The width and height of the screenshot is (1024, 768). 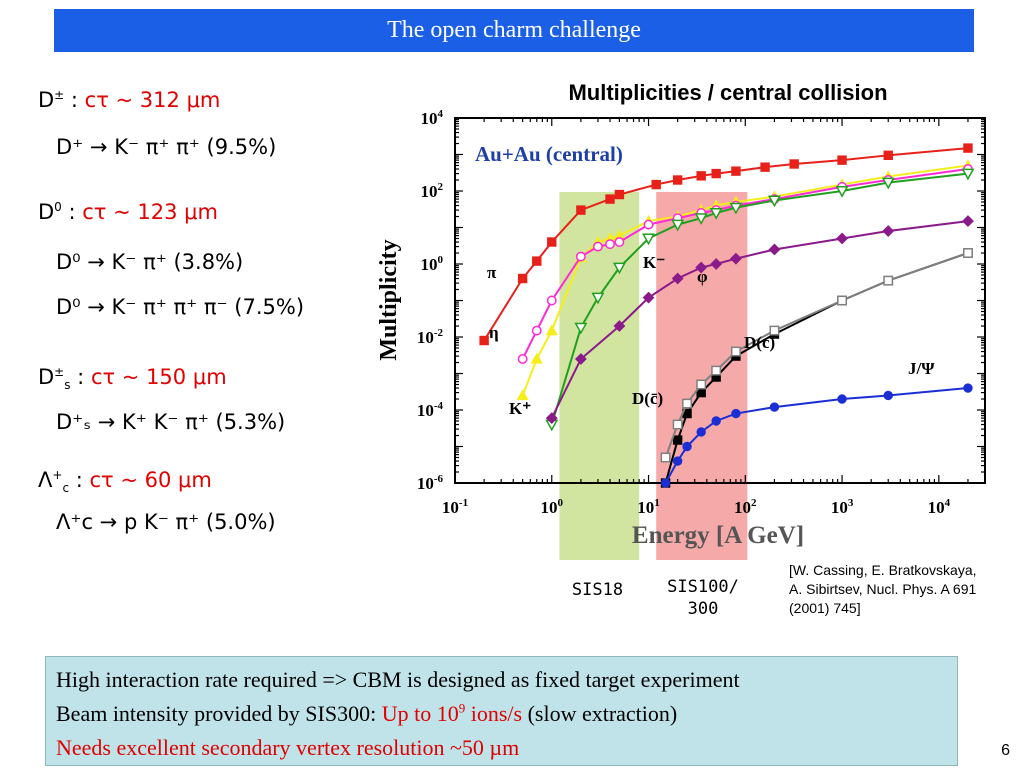 I want to click on y-tick-label: 10⁻⁴, so click(x=430, y=410).